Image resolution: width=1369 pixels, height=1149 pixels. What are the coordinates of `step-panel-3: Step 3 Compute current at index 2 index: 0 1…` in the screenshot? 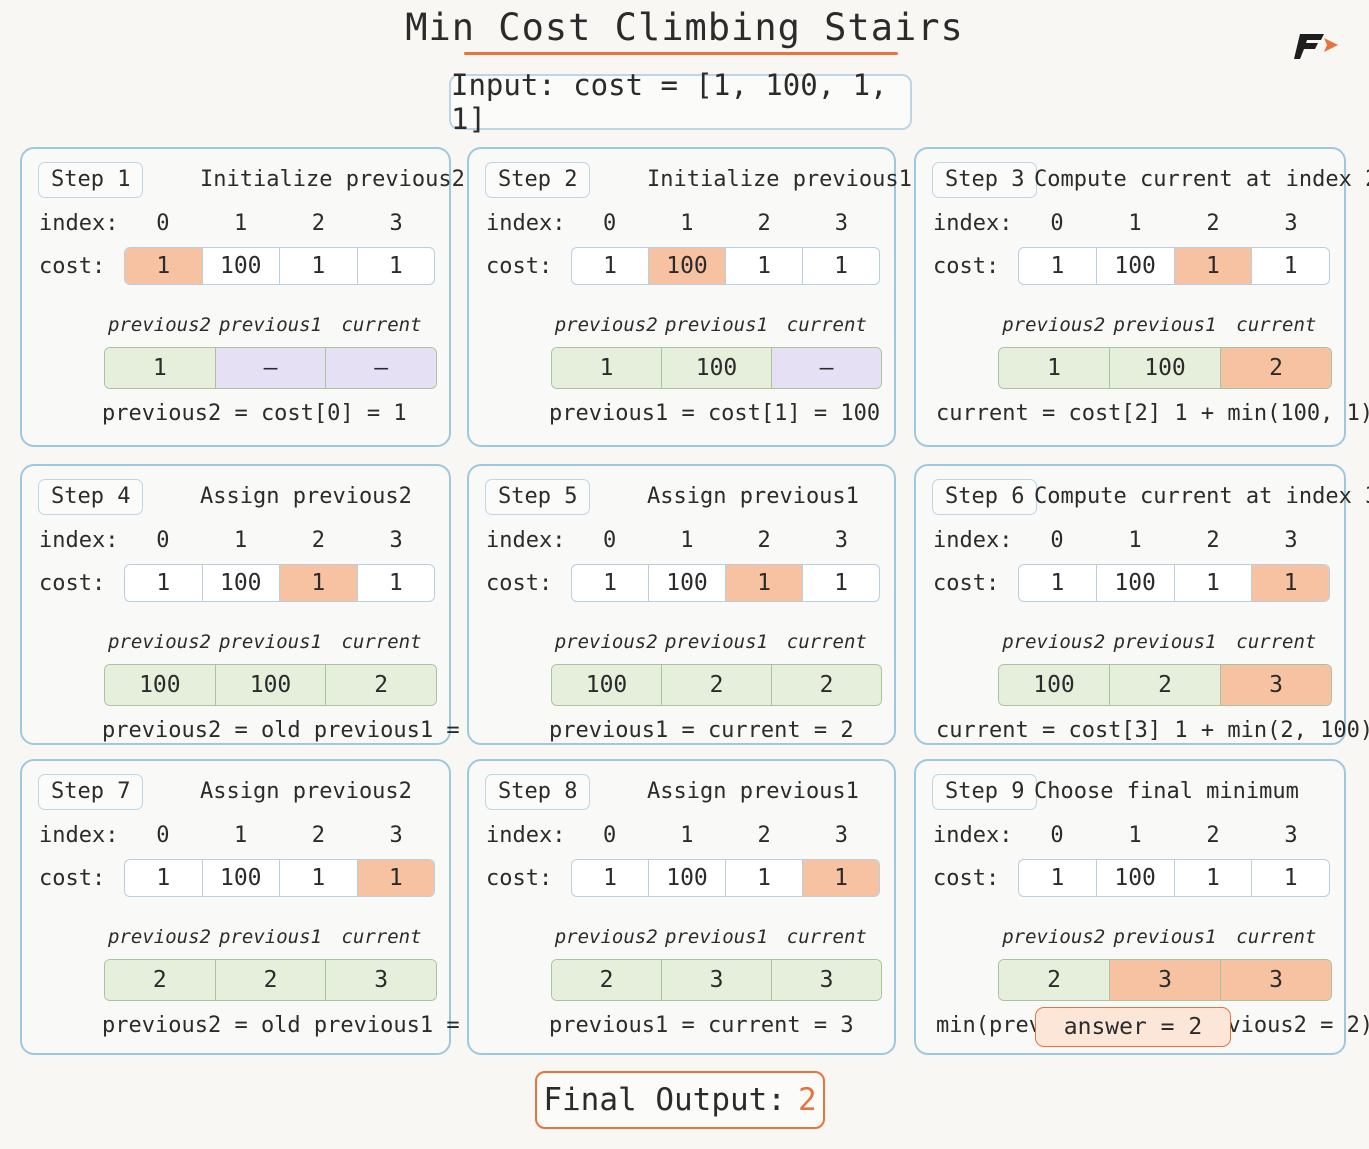 It's located at (1141, 297).